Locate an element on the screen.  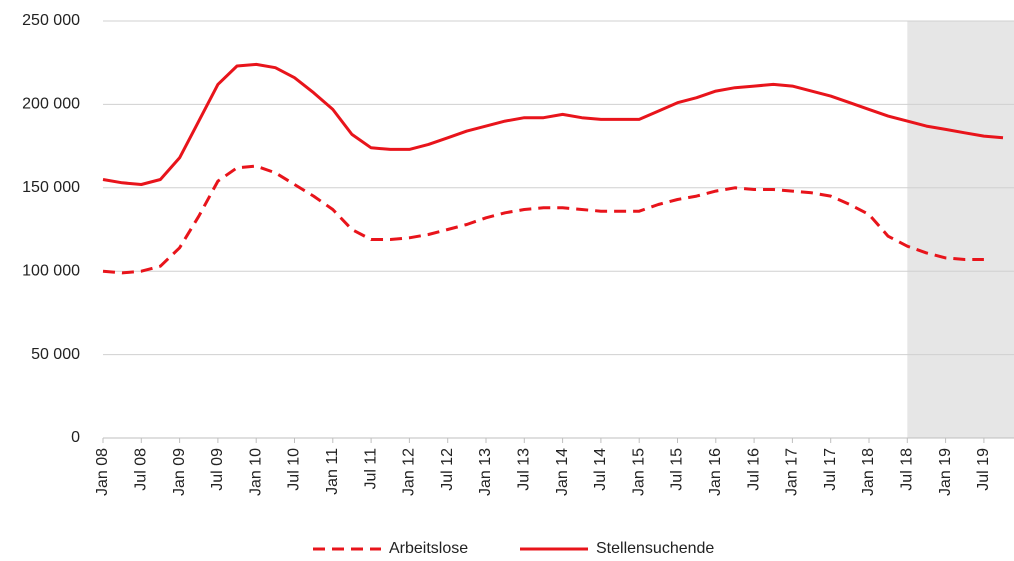
y-tick-label: 0 is located at coordinates (75, 437).